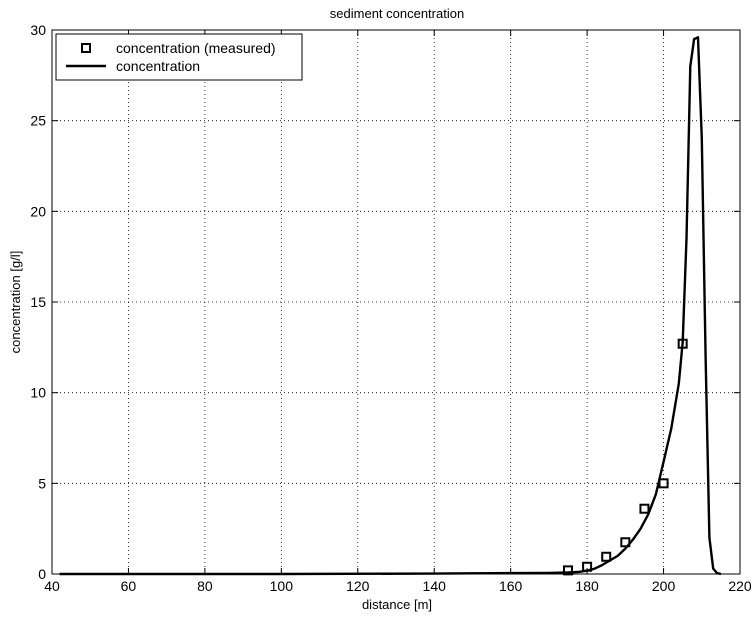 The height and width of the screenshot is (619, 753). I want to click on x-tick-label: 220, so click(740, 586).